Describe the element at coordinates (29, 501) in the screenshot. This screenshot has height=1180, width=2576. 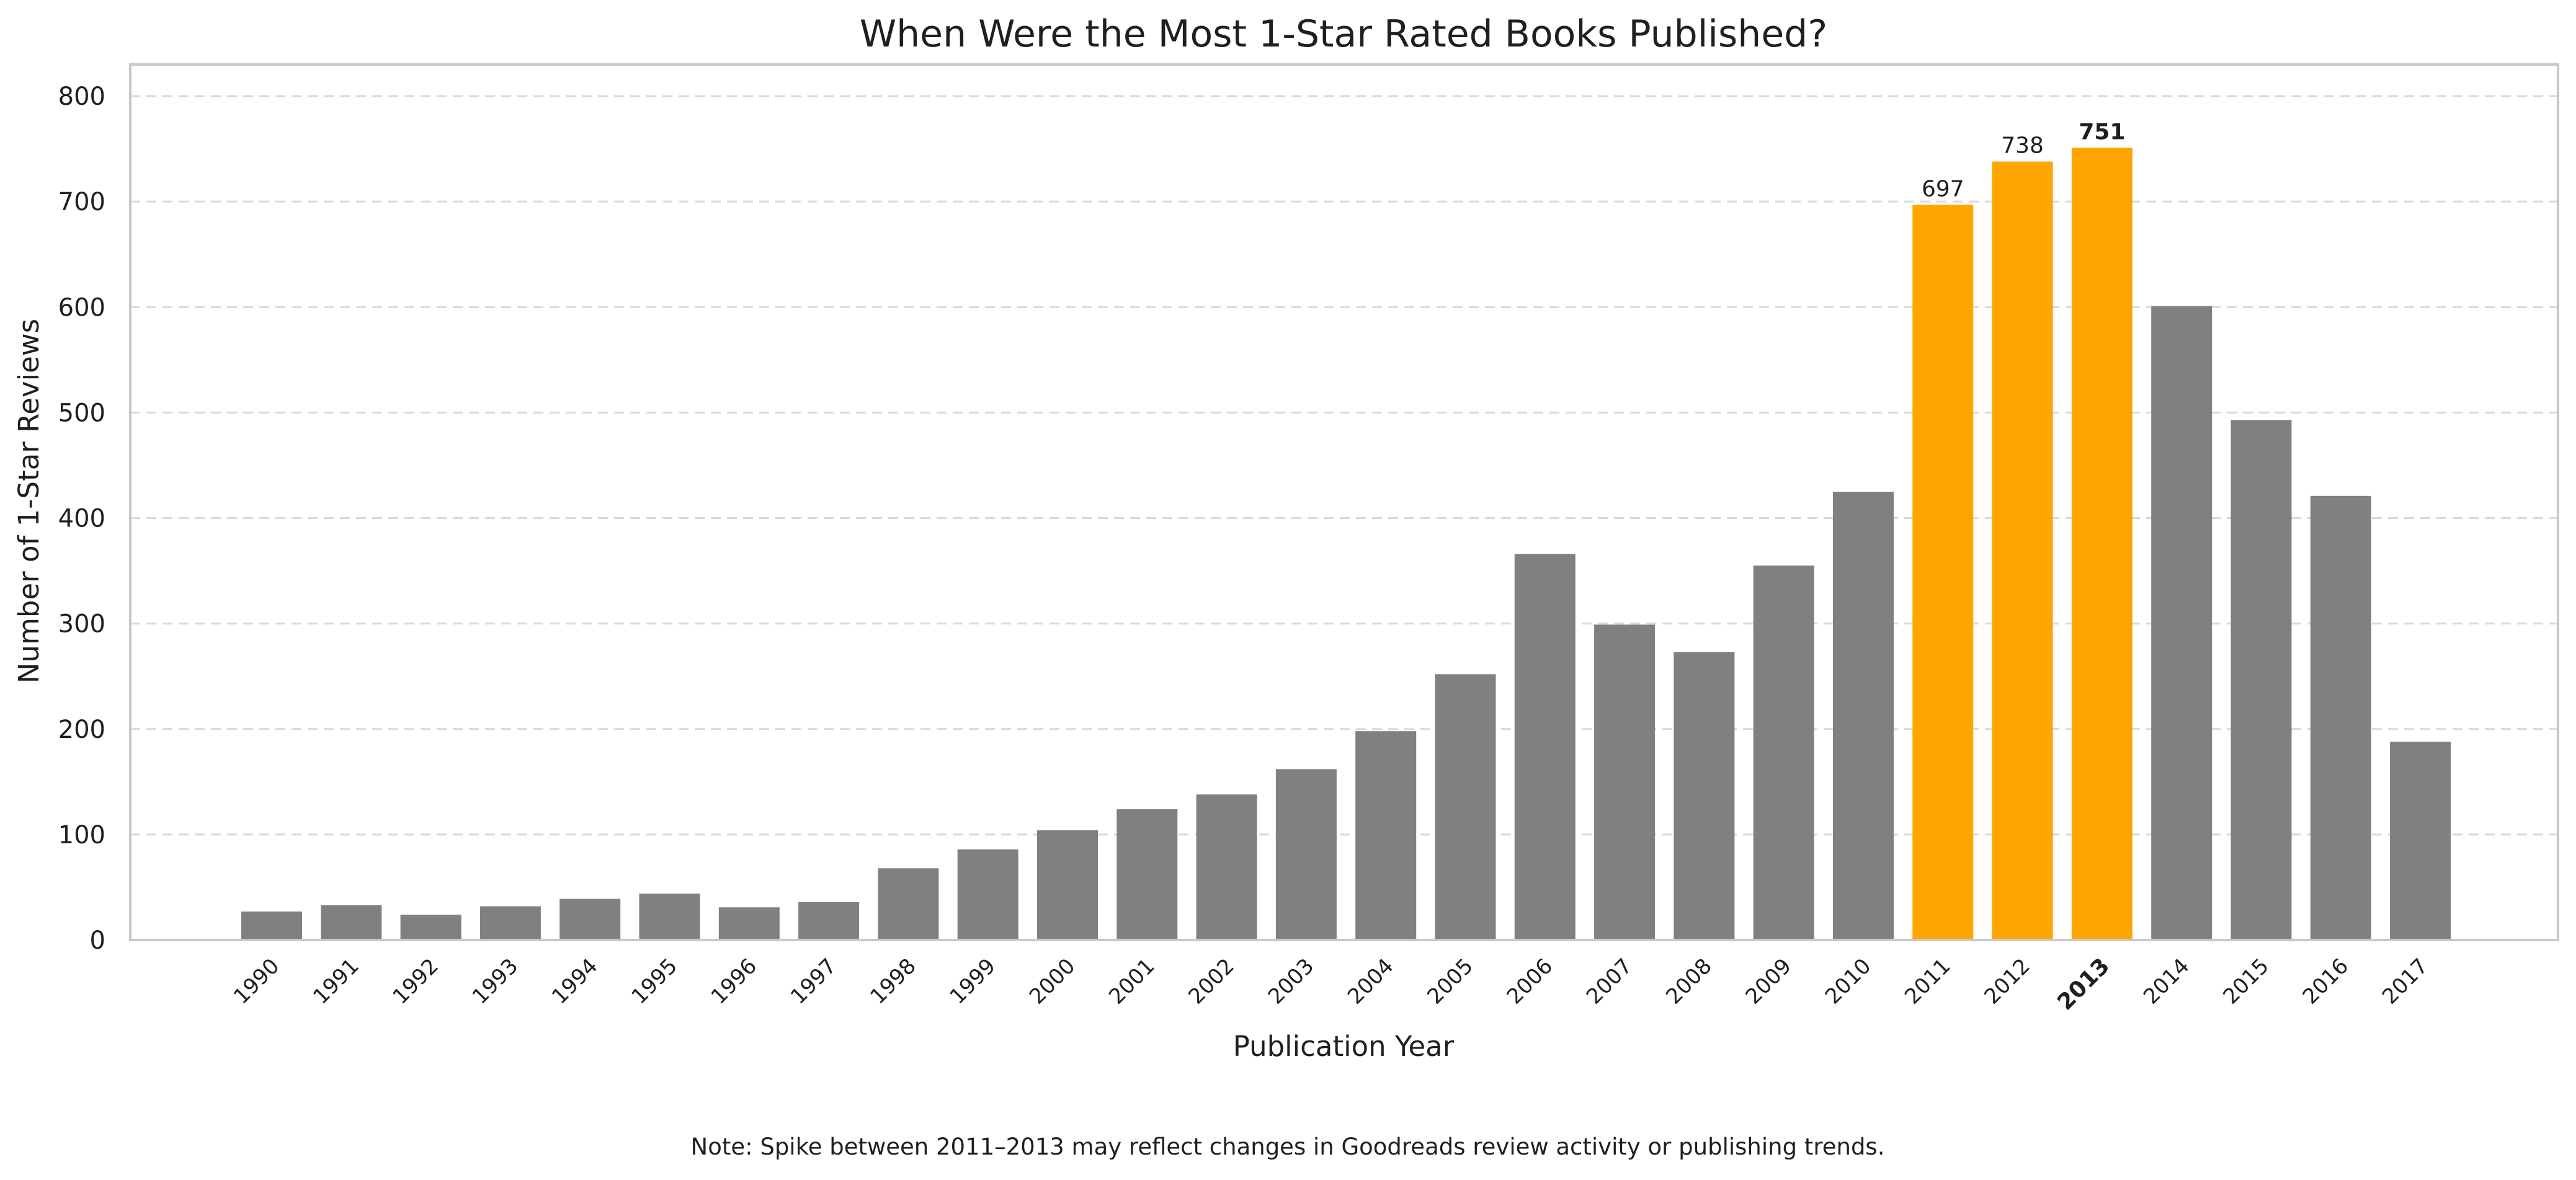
I see `y-axis-label: Number of 1-Star Reviews` at that location.